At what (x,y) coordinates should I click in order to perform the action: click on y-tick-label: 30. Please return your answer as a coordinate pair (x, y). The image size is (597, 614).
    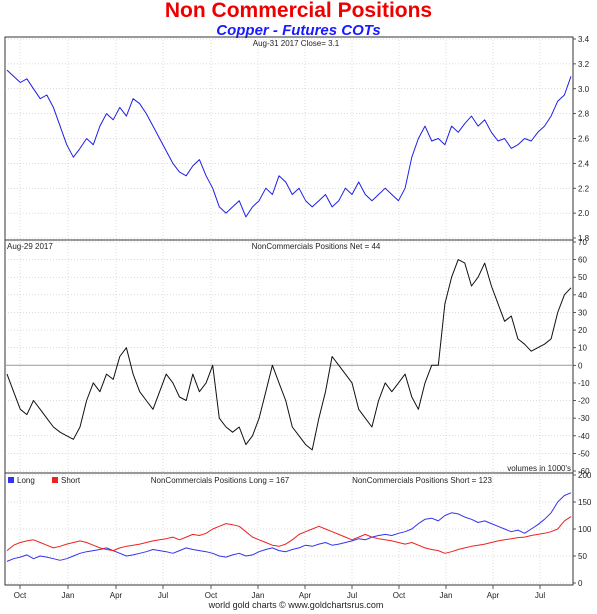
    Looking at the image, I should click on (582, 312).